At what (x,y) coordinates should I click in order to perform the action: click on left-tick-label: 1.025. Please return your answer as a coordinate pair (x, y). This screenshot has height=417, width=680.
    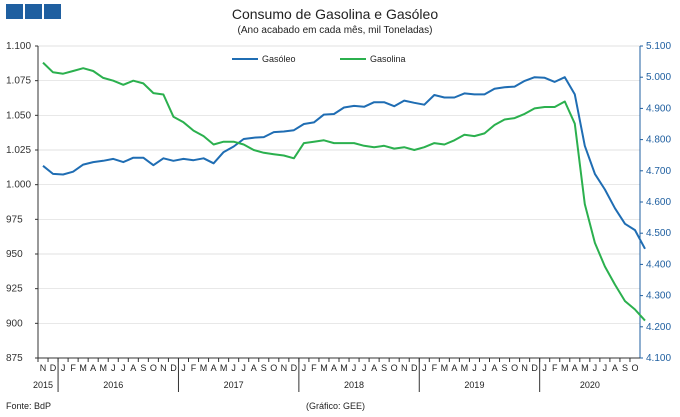
    Looking at the image, I should click on (18, 150).